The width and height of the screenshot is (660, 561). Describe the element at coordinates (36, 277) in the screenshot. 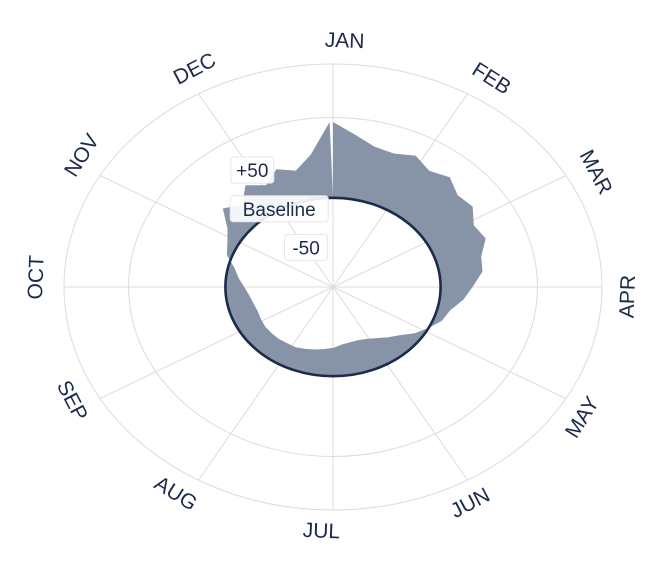

I see `month-label: OCT` at that location.